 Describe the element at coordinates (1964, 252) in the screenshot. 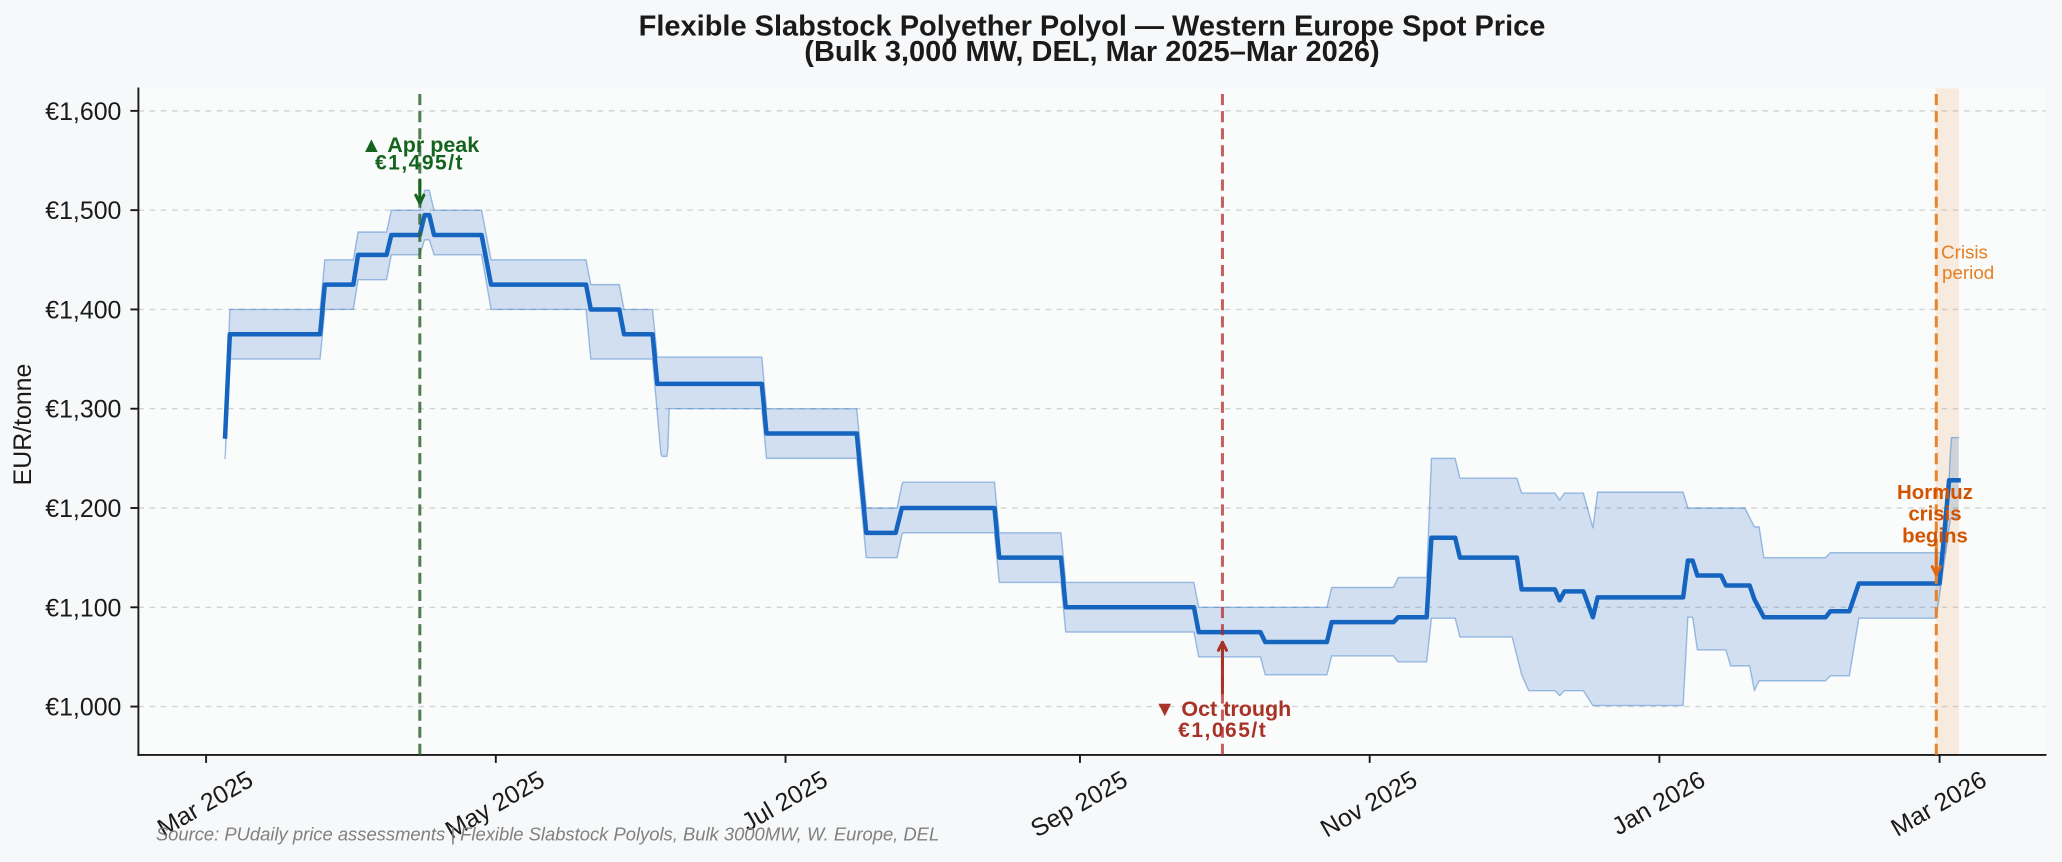

I see `svg-text: Crisis` at that location.